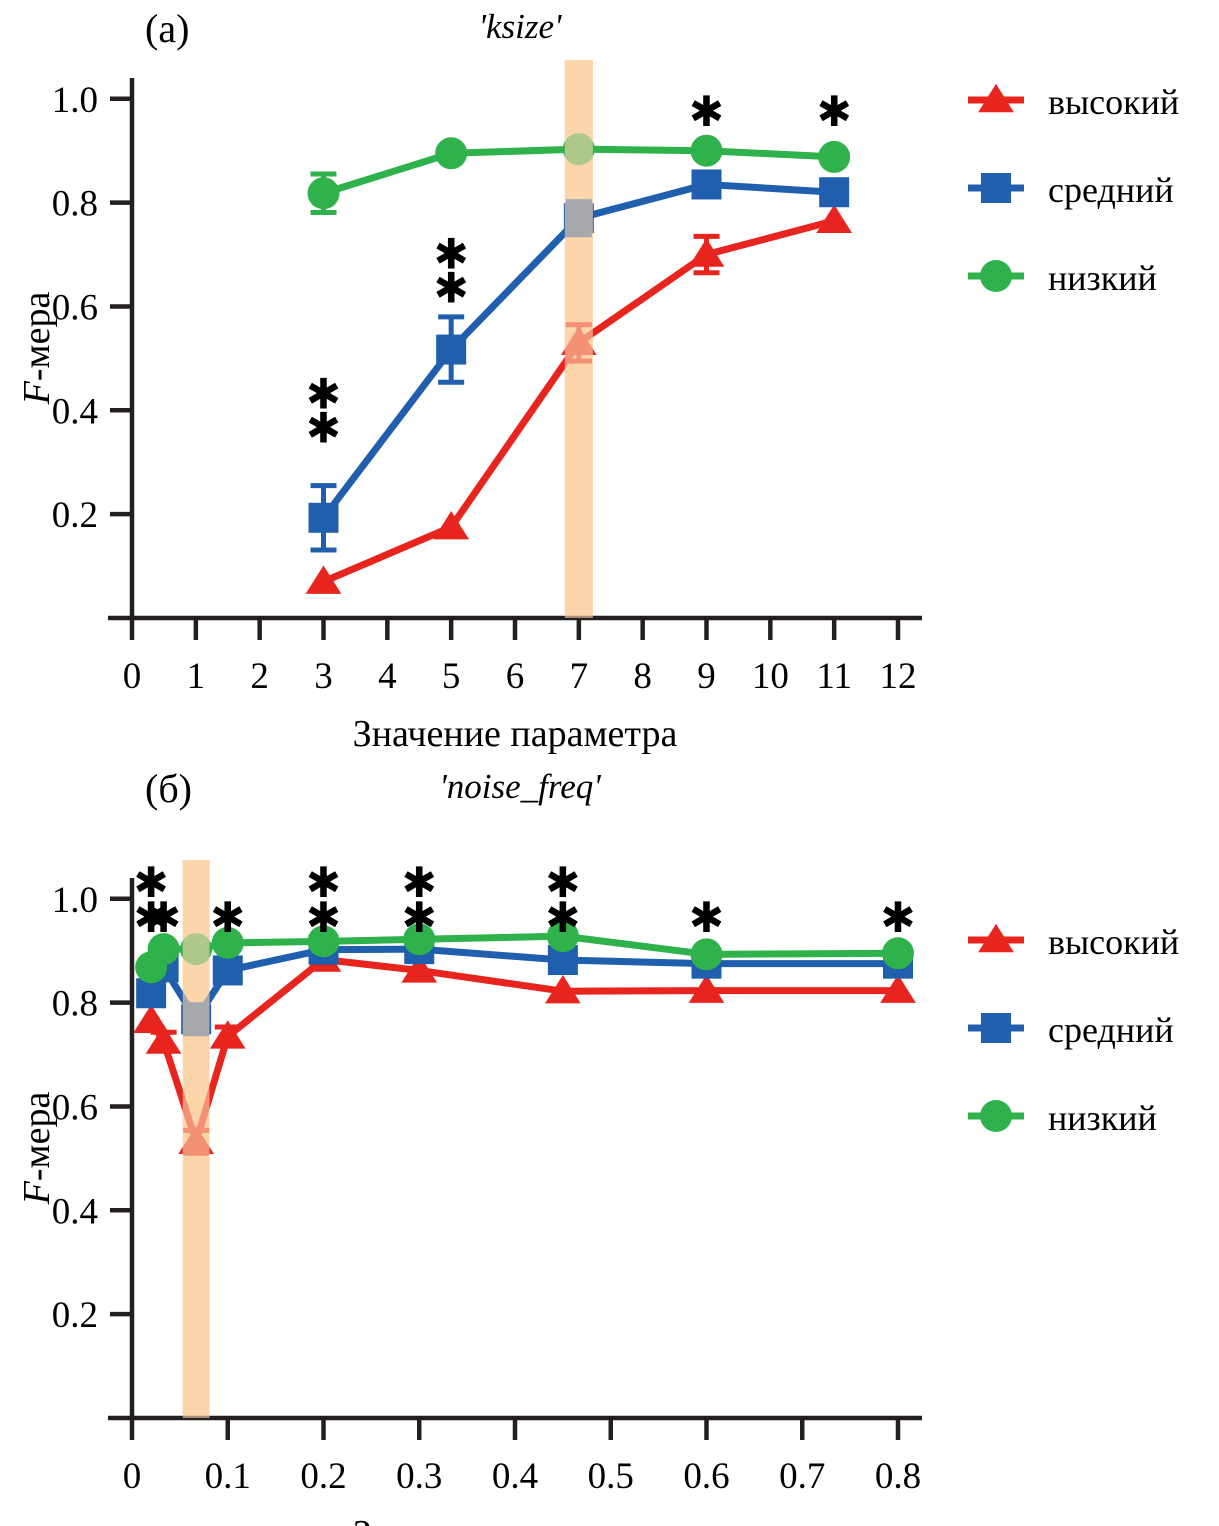 Image resolution: width=1219 pixels, height=1526 pixels. What do you see at coordinates (387, 676) in the screenshot?
I see `x-axis-tick-label: 4` at bounding box center [387, 676].